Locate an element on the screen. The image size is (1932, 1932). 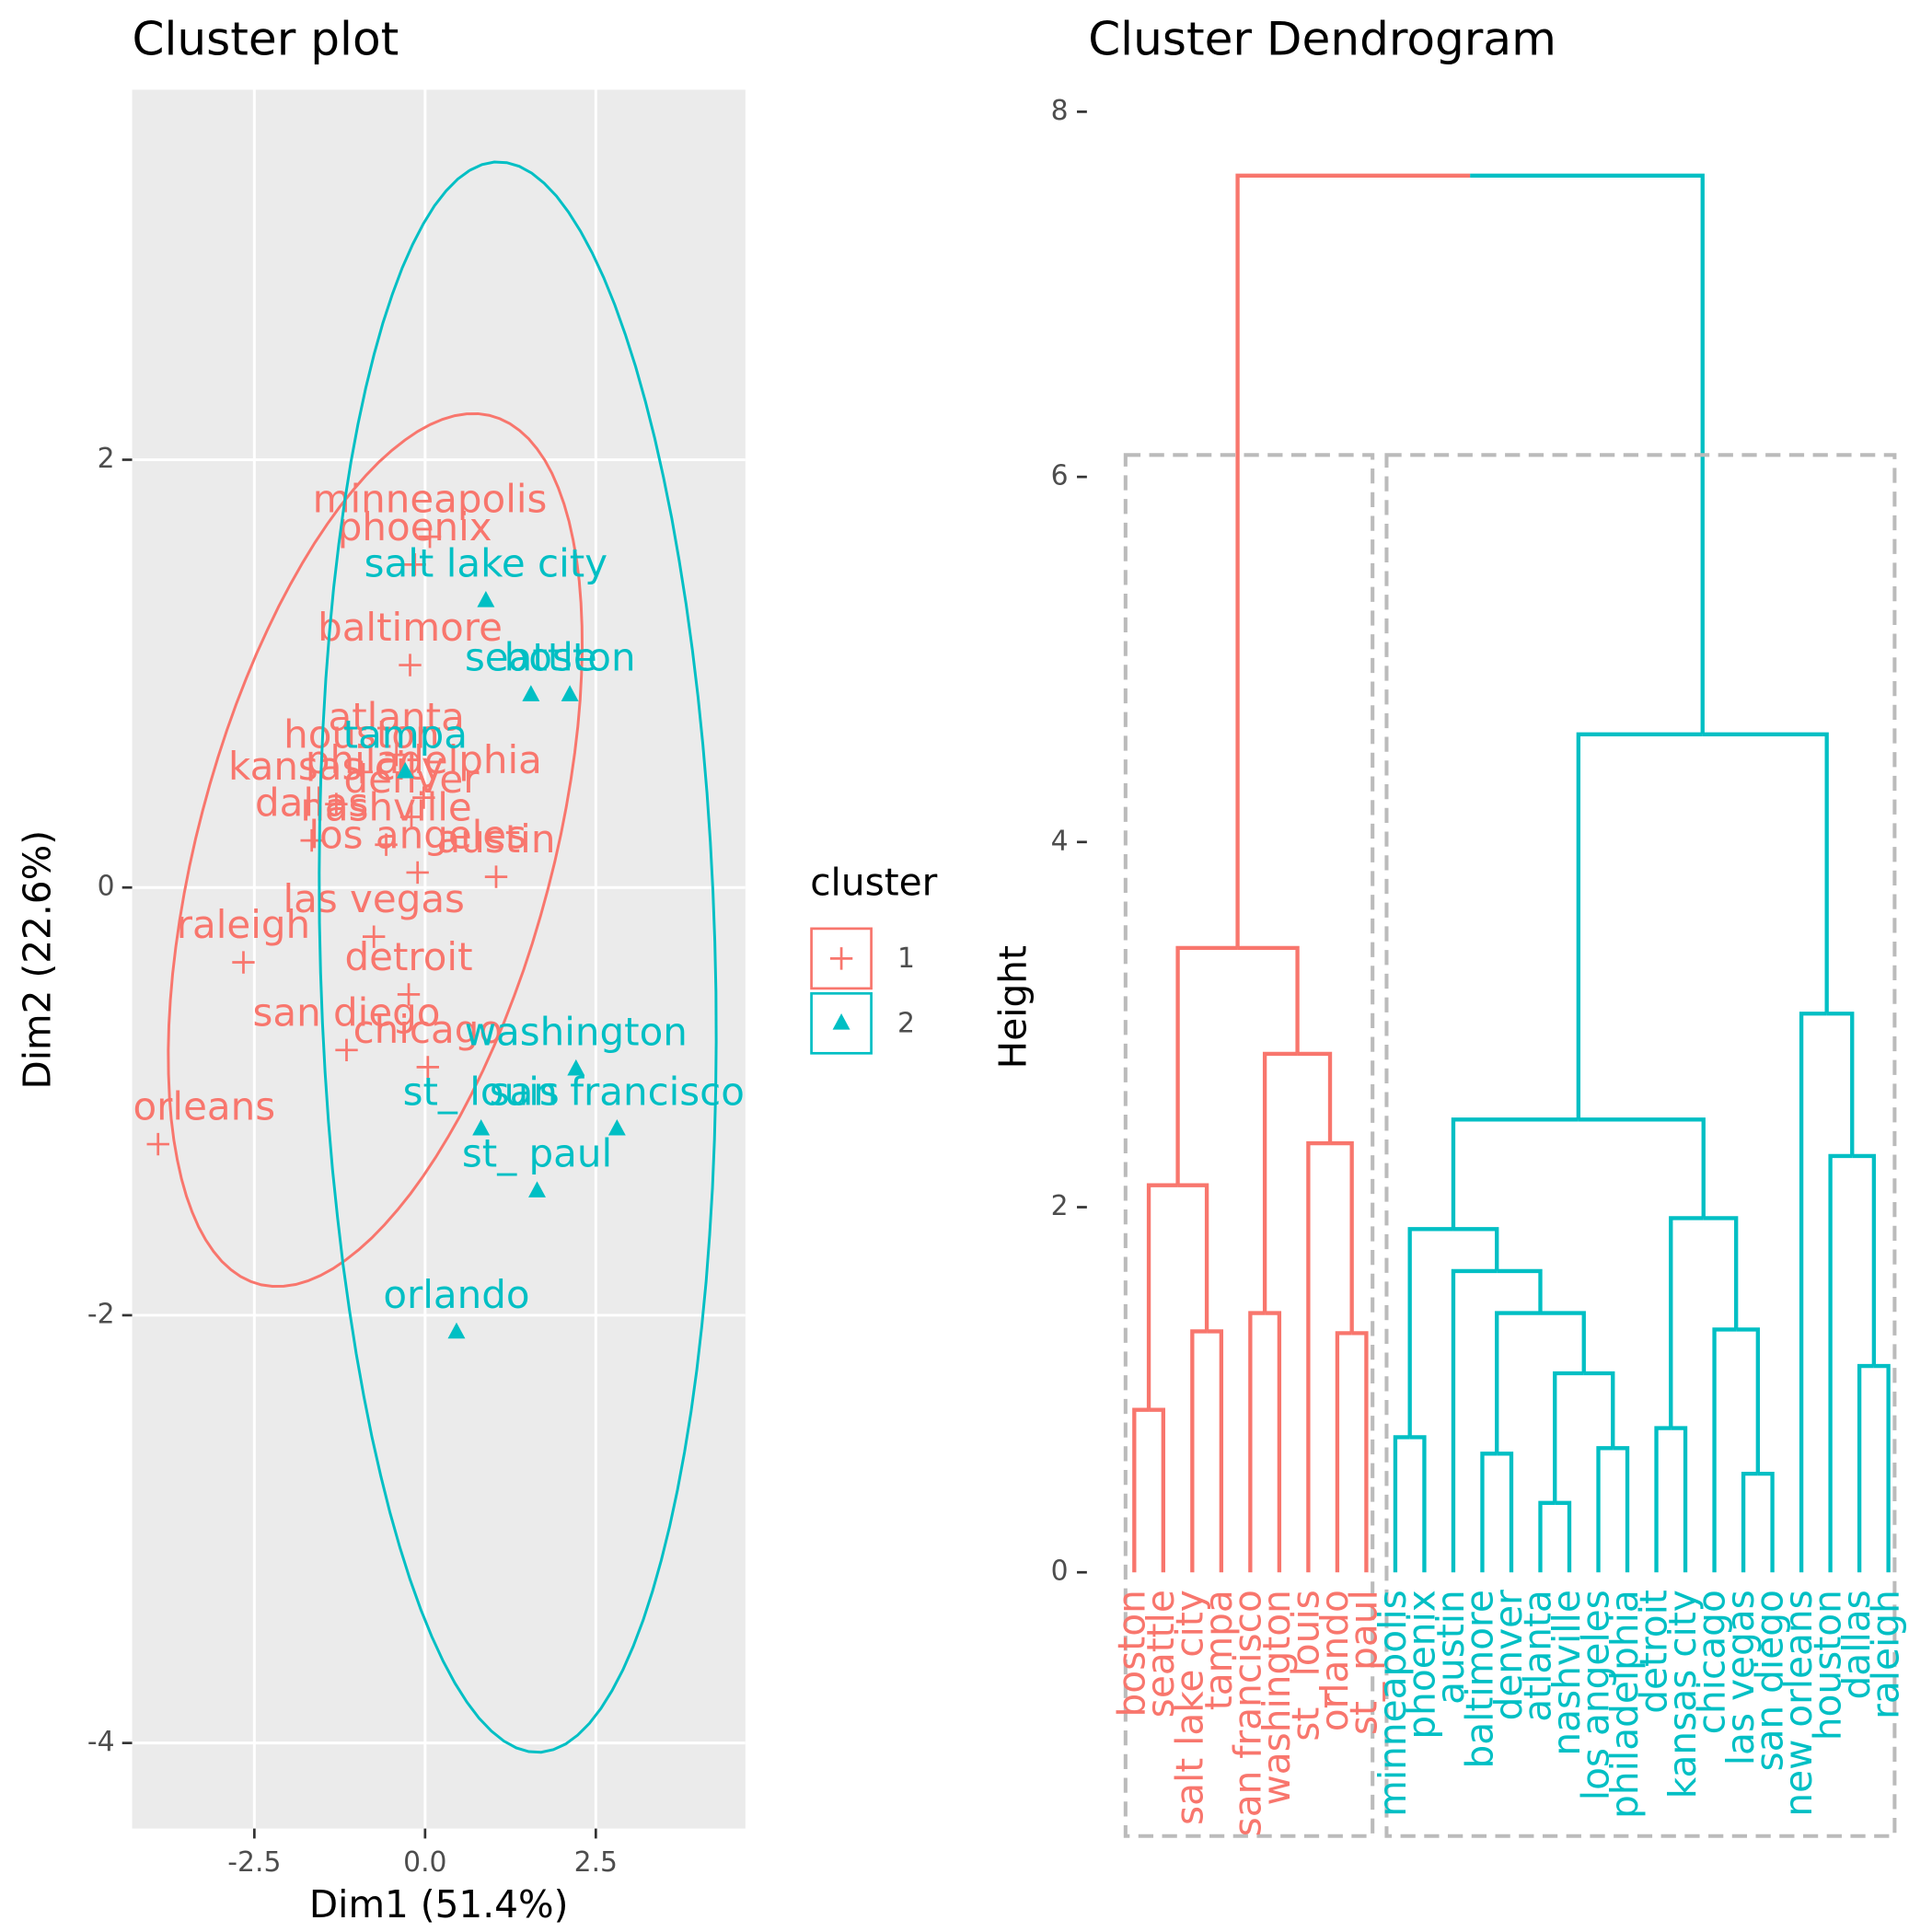
leaf-label: salt lake city is located at coordinates (1189, 1707).